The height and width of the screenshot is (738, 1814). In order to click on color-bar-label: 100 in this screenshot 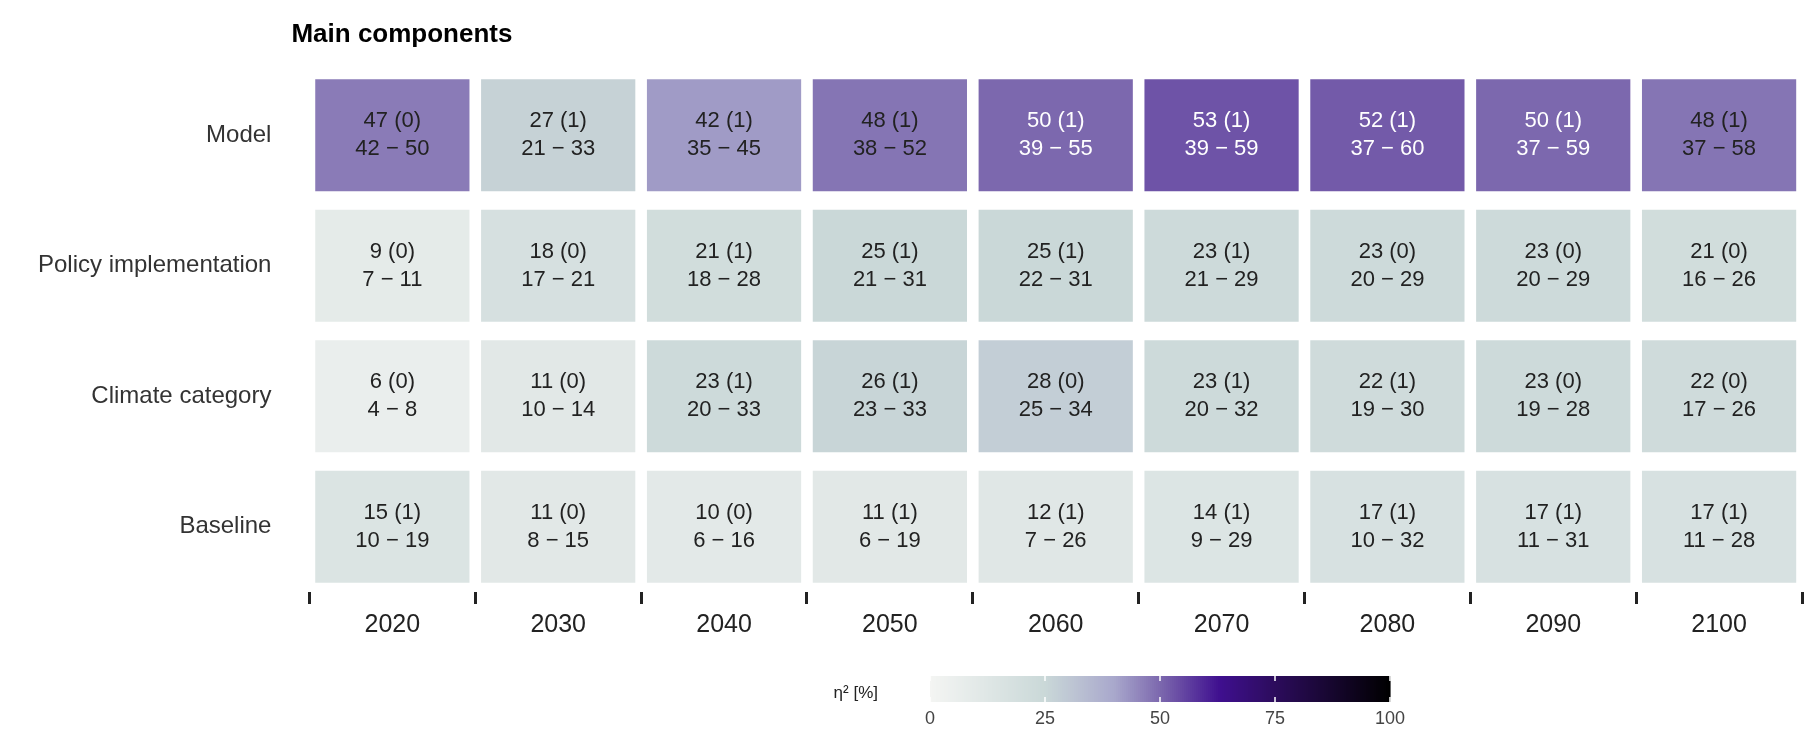, I will do `click(1390, 717)`.